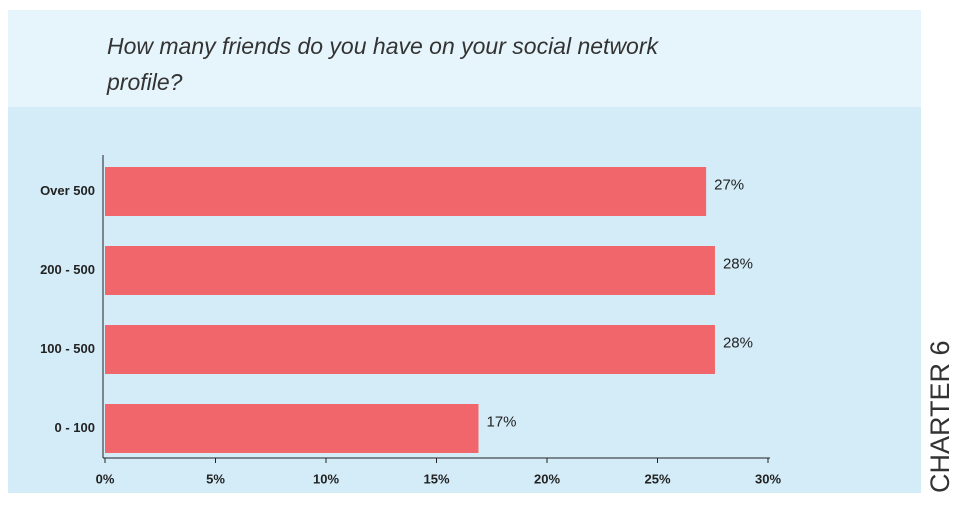 This screenshot has width=955, height=506. I want to click on value-label: 17%, so click(501, 421).